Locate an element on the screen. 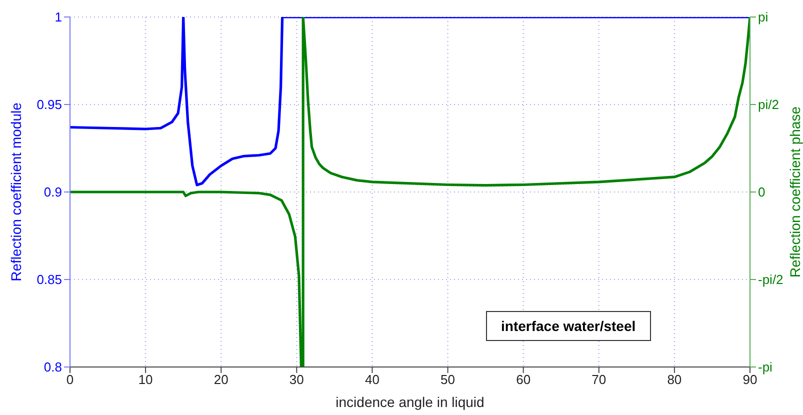 This screenshot has height=415, width=803. y-tick-label: 0.9 is located at coordinates (53, 192).